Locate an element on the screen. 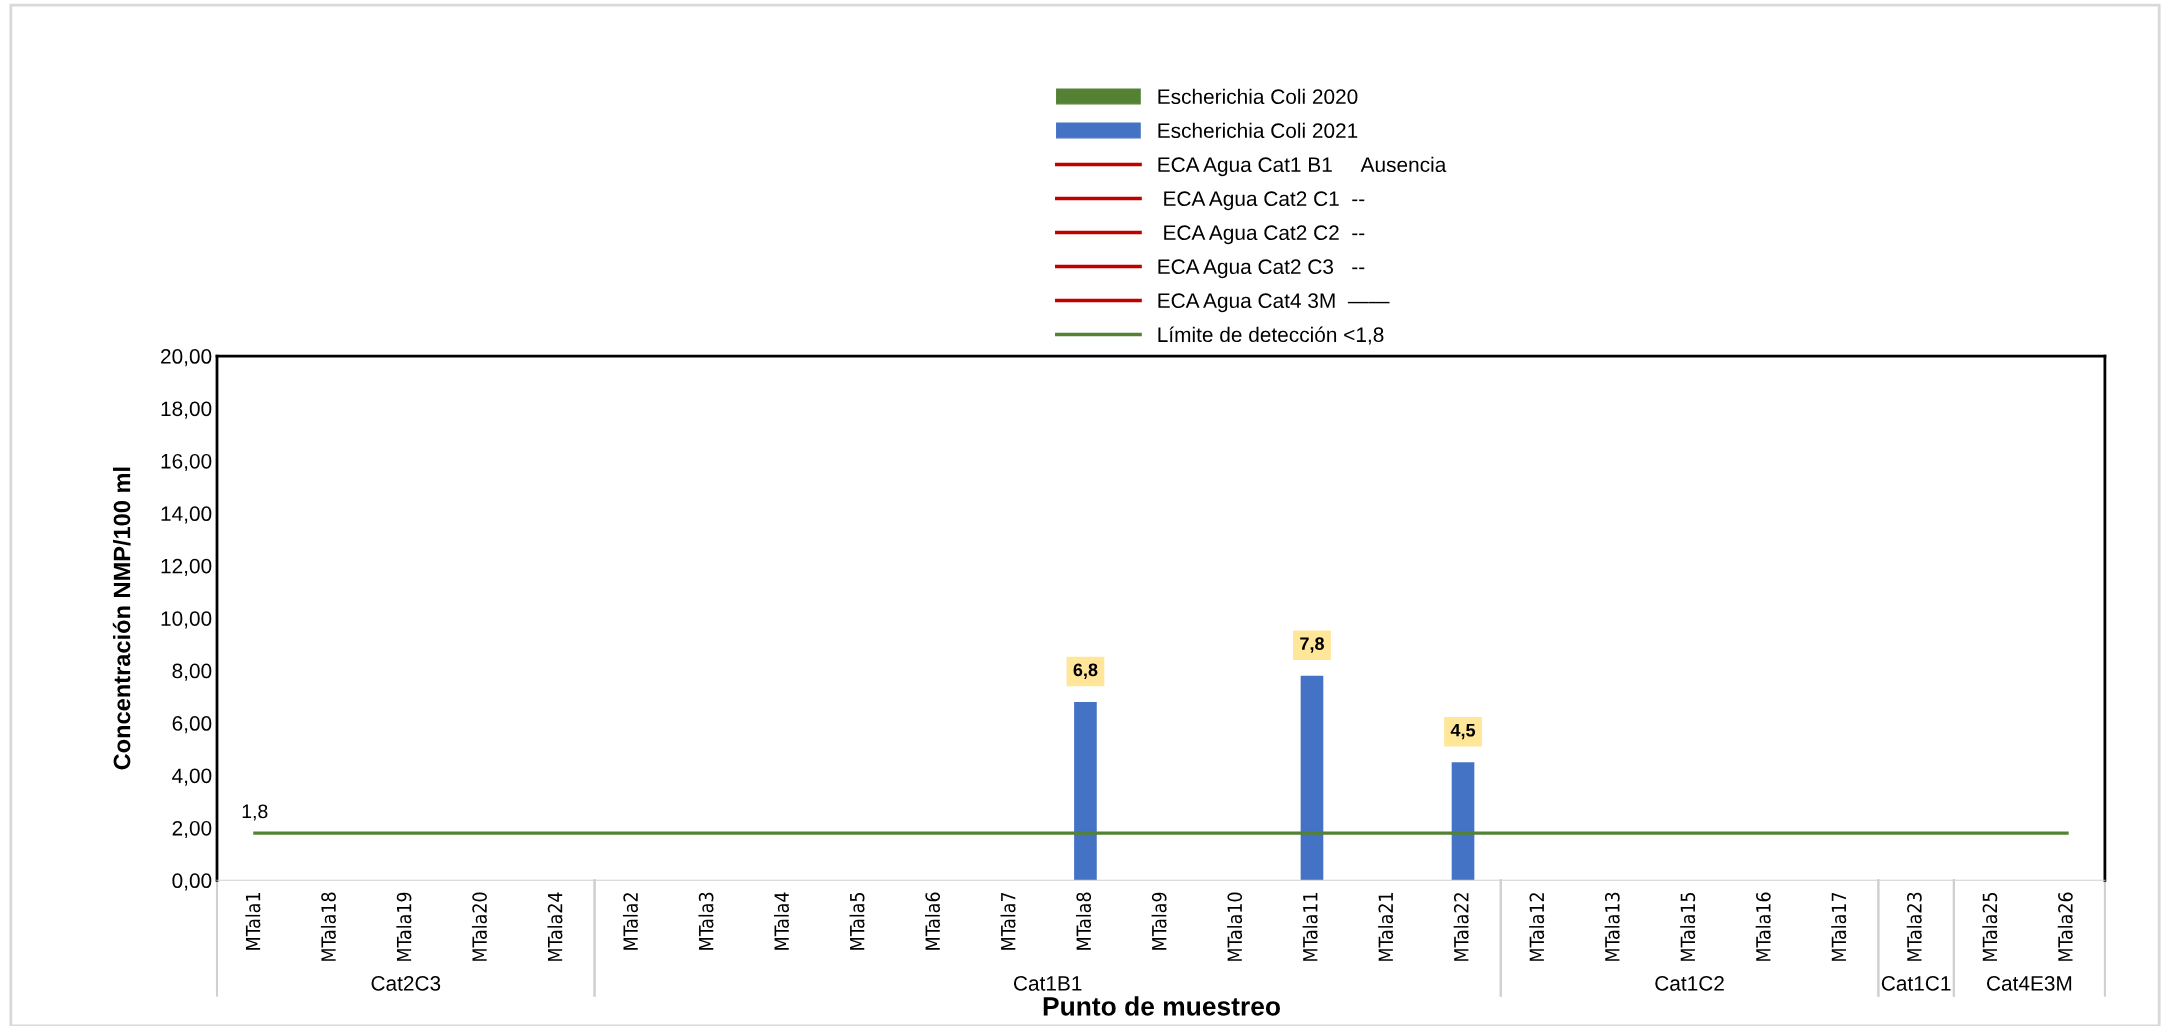 This screenshot has width=2170, height=1026. legend-label: ECA Agua Cat4 3M —— is located at coordinates (1274, 303).